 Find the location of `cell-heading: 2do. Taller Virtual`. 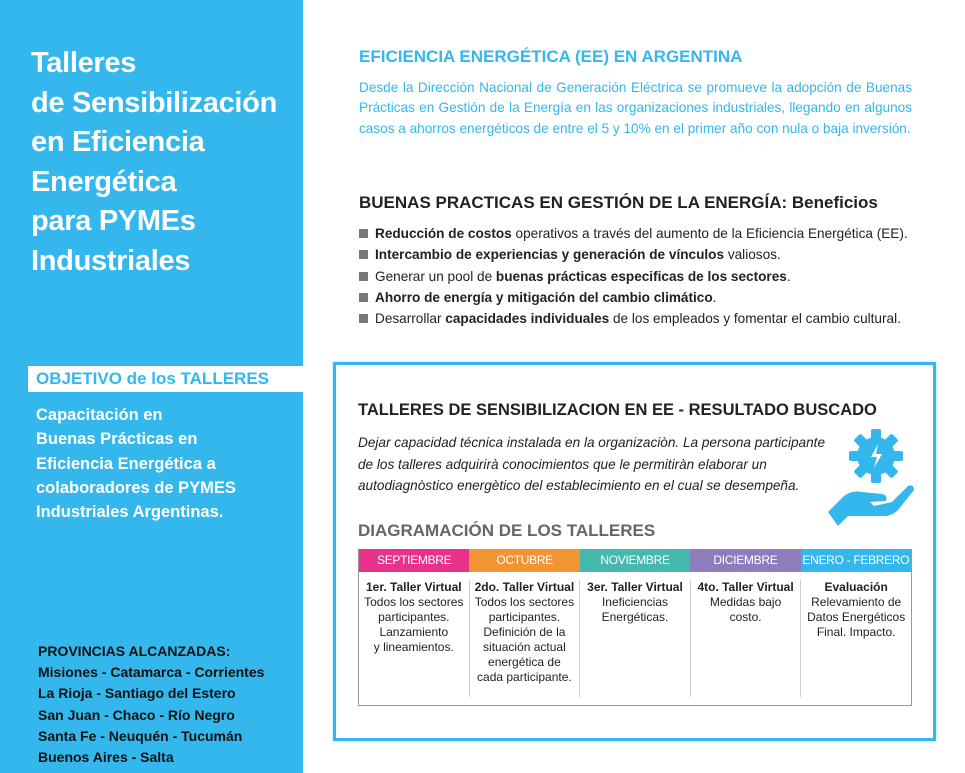

cell-heading: 2do. Taller Virtual is located at coordinates (524, 587).